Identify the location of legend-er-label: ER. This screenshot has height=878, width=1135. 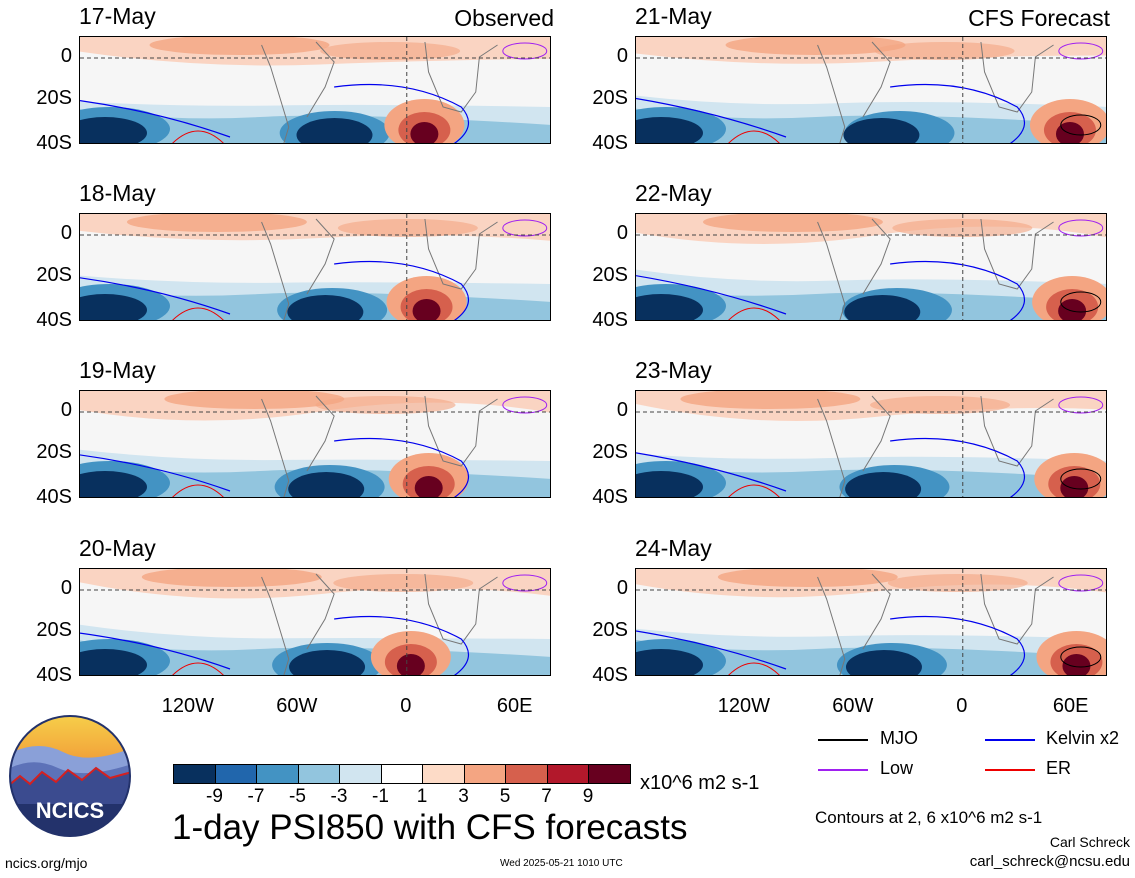
(1059, 768).